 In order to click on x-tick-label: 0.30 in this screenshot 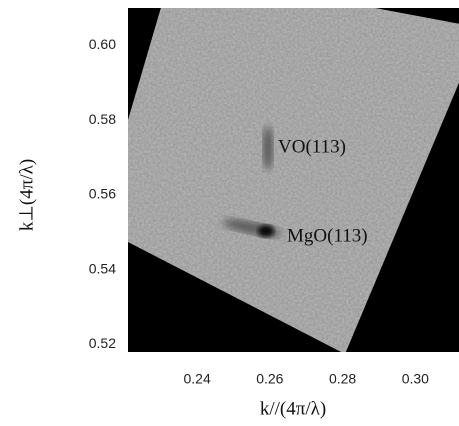, I will do `click(415, 379)`.